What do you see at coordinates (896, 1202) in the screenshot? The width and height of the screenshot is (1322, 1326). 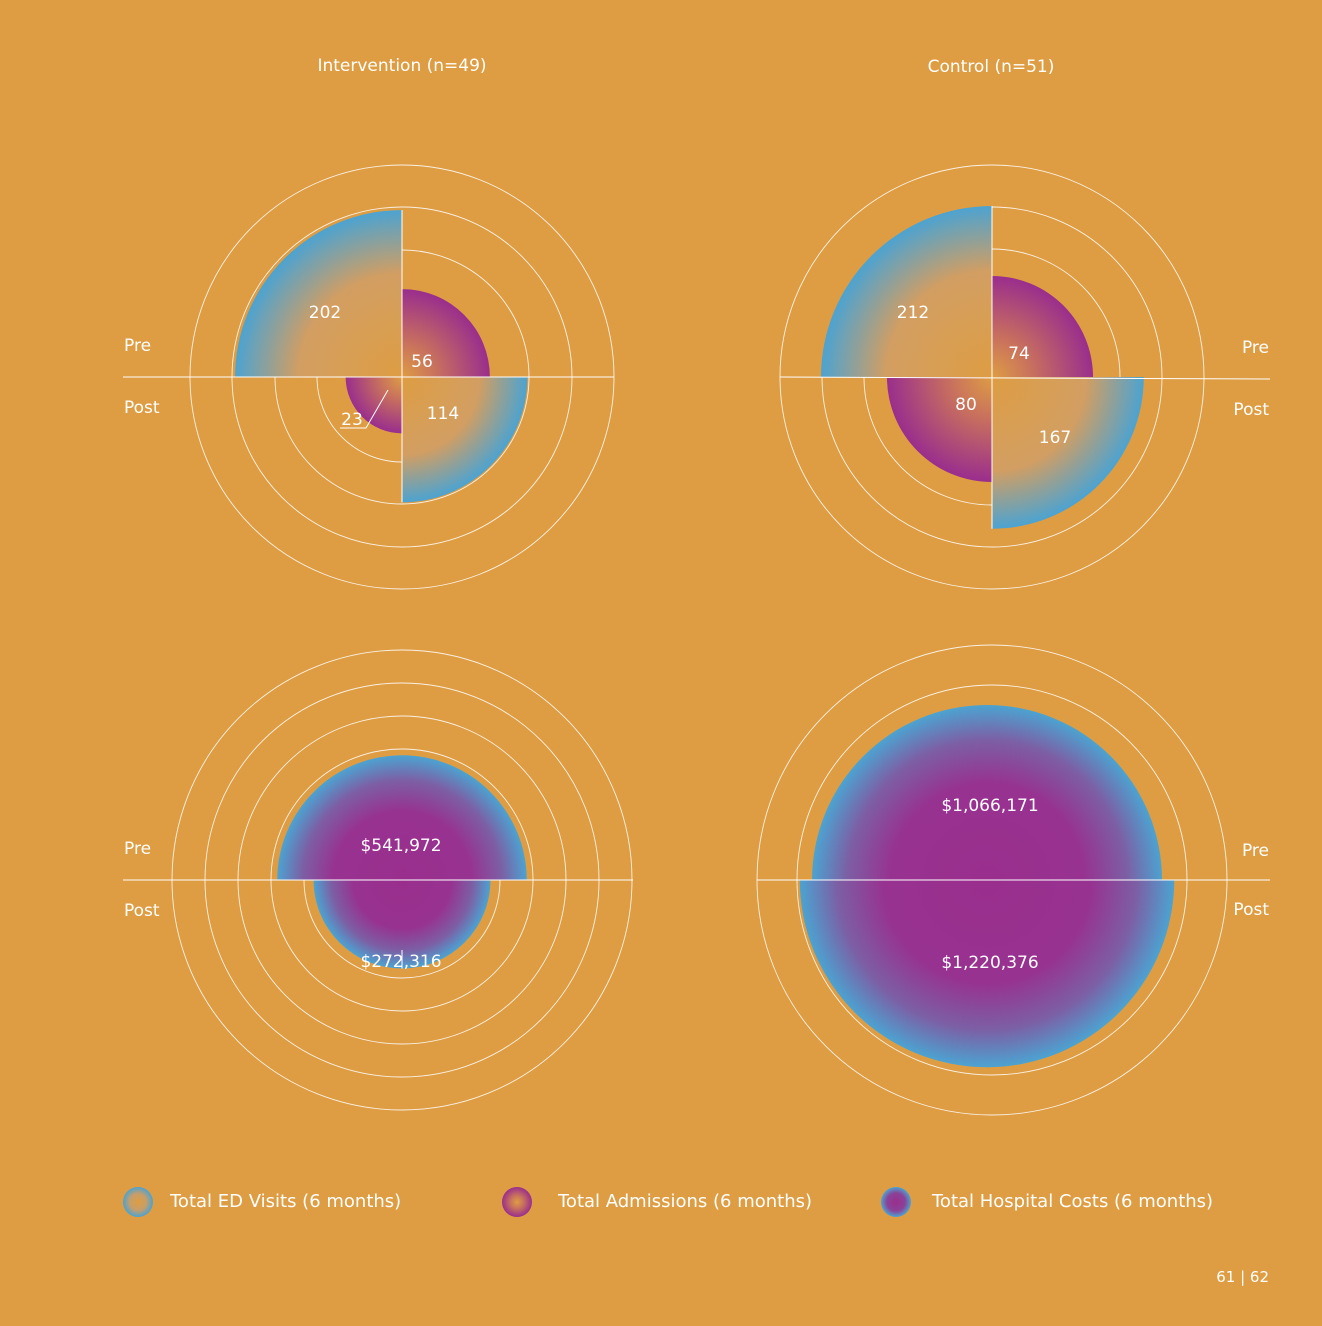 I see `legend-costs-swatch` at bounding box center [896, 1202].